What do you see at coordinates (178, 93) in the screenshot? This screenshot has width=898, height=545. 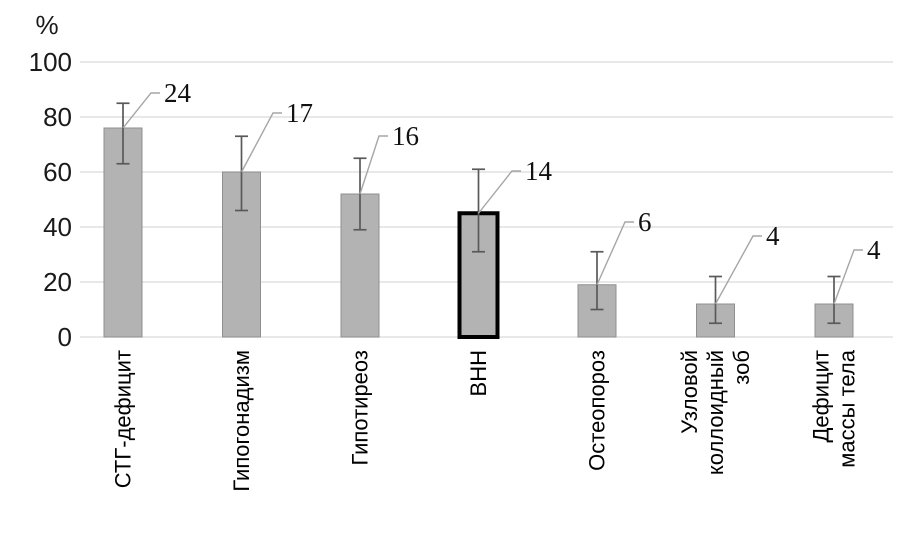 I see `data-label: 24` at bounding box center [178, 93].